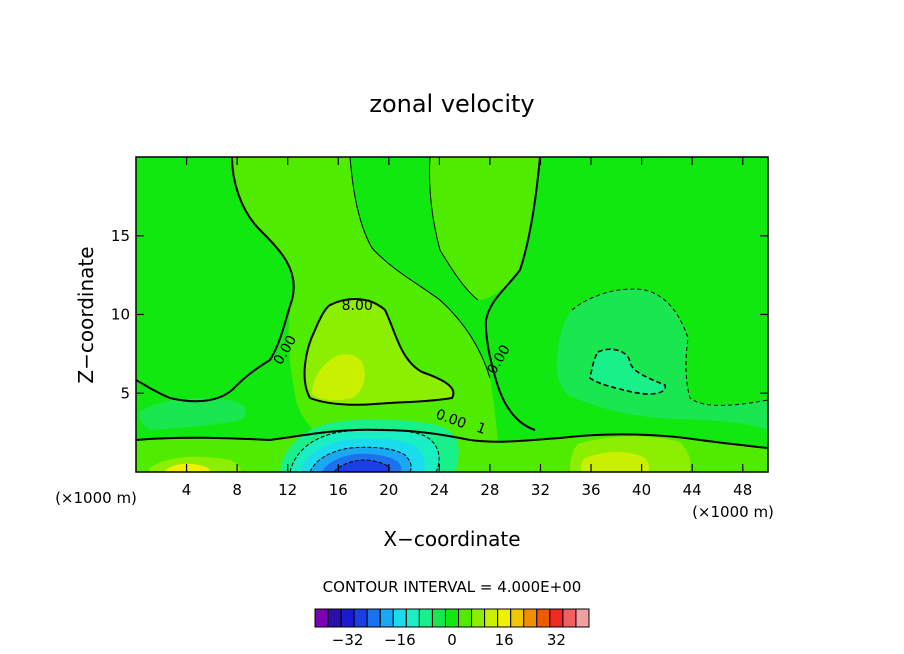  What do you see at coordinates (86, 314) in the screenshot?
I see `y-axis-label: Z−coordinate` at bounding box center [86, 314].